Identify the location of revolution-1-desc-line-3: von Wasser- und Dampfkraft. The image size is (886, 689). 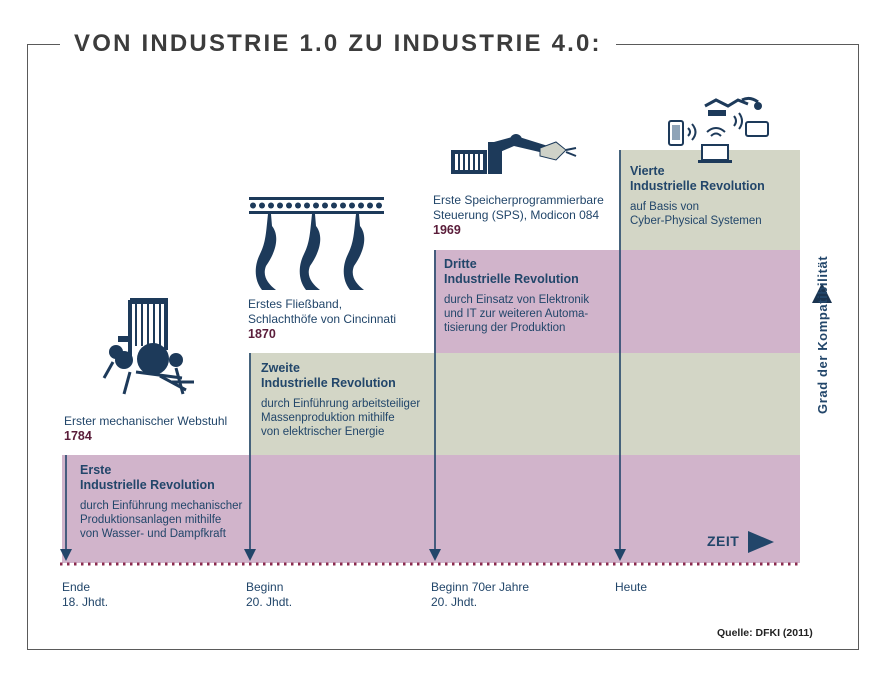
(153, 534).